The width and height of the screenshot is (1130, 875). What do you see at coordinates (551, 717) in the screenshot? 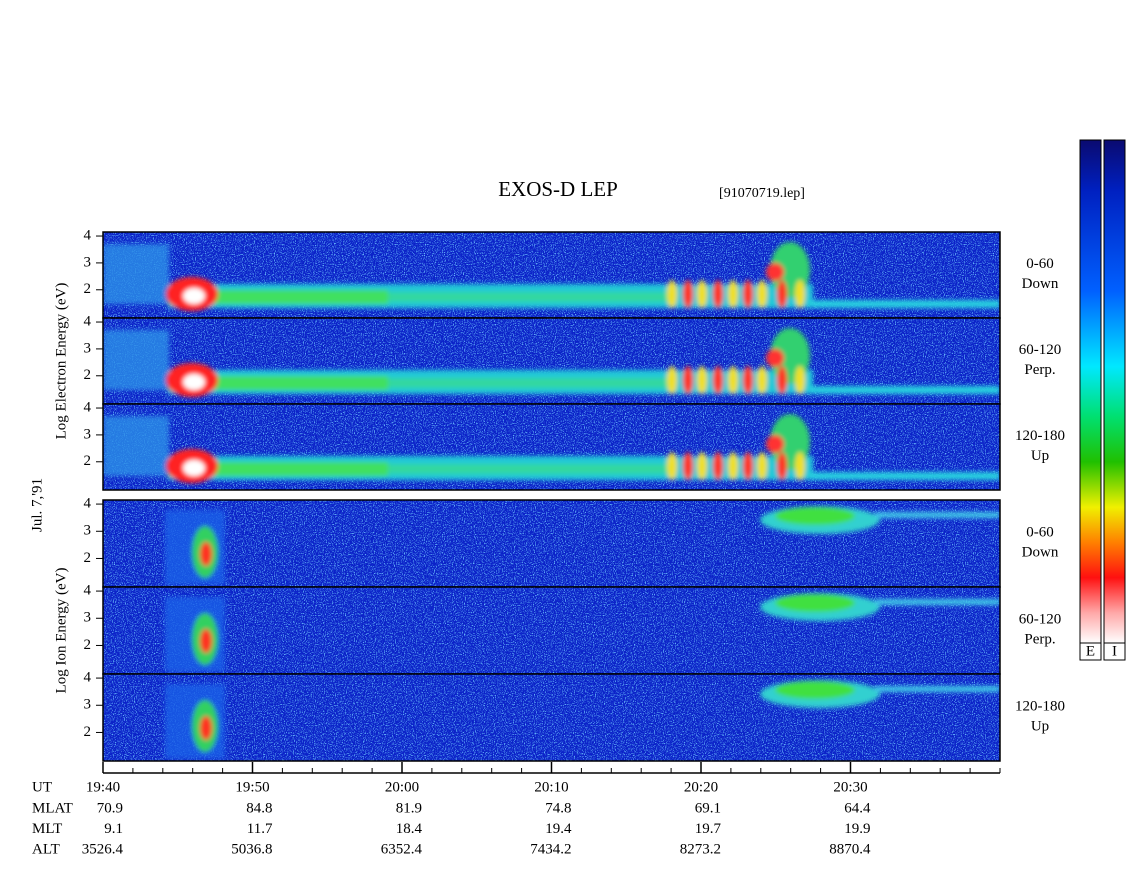
I see `panel-frame` at bounding box center [551, 717].